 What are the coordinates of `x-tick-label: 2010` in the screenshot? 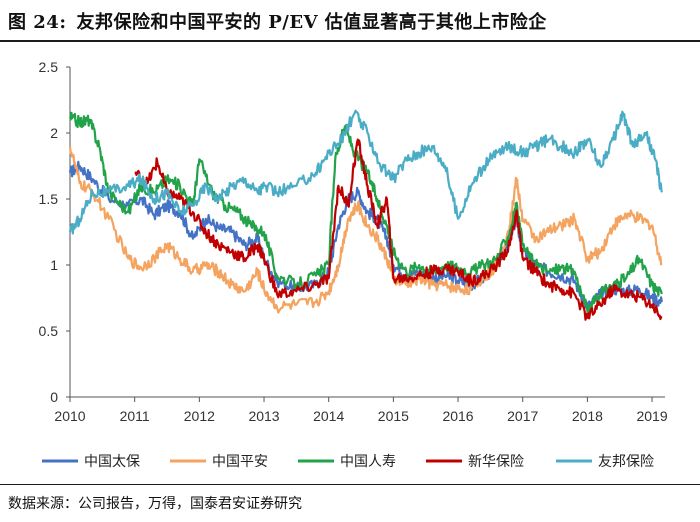 It's located at (69, 416).